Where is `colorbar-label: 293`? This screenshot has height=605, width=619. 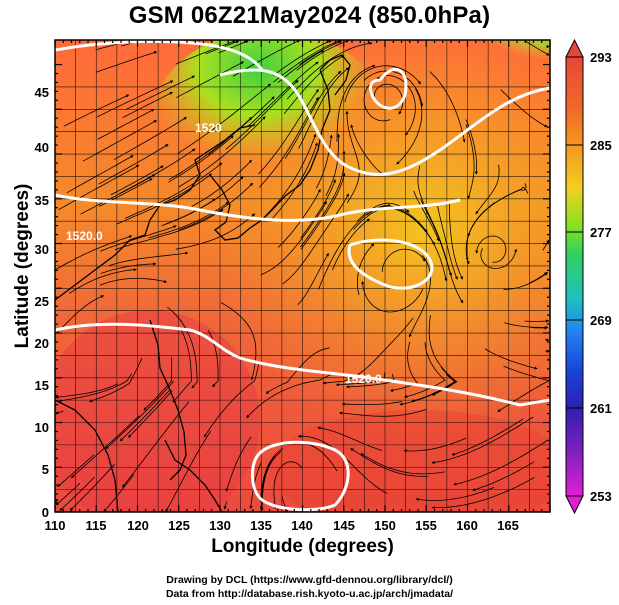
colorbar-label: 293 is located at coordinates (601, 57).